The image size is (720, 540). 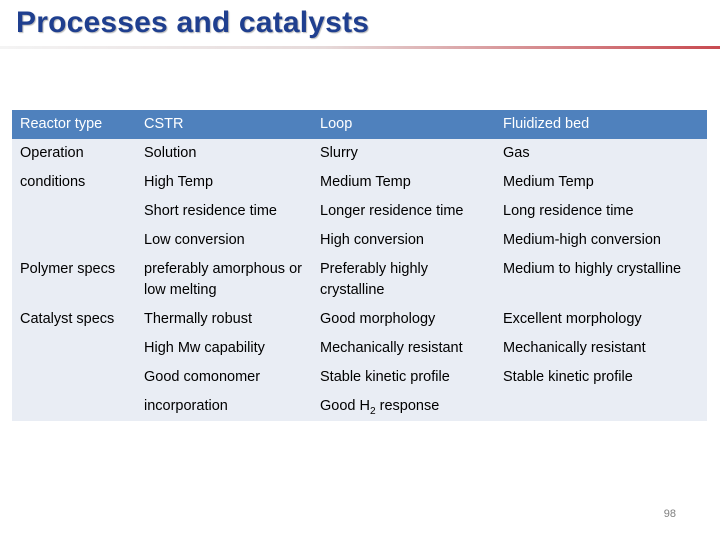 What do you see at coordinates (601, 124) in the screenshot?
I see `header-cell-fluidized-bed: Fluidized bed` at bounding box center [601, 124].